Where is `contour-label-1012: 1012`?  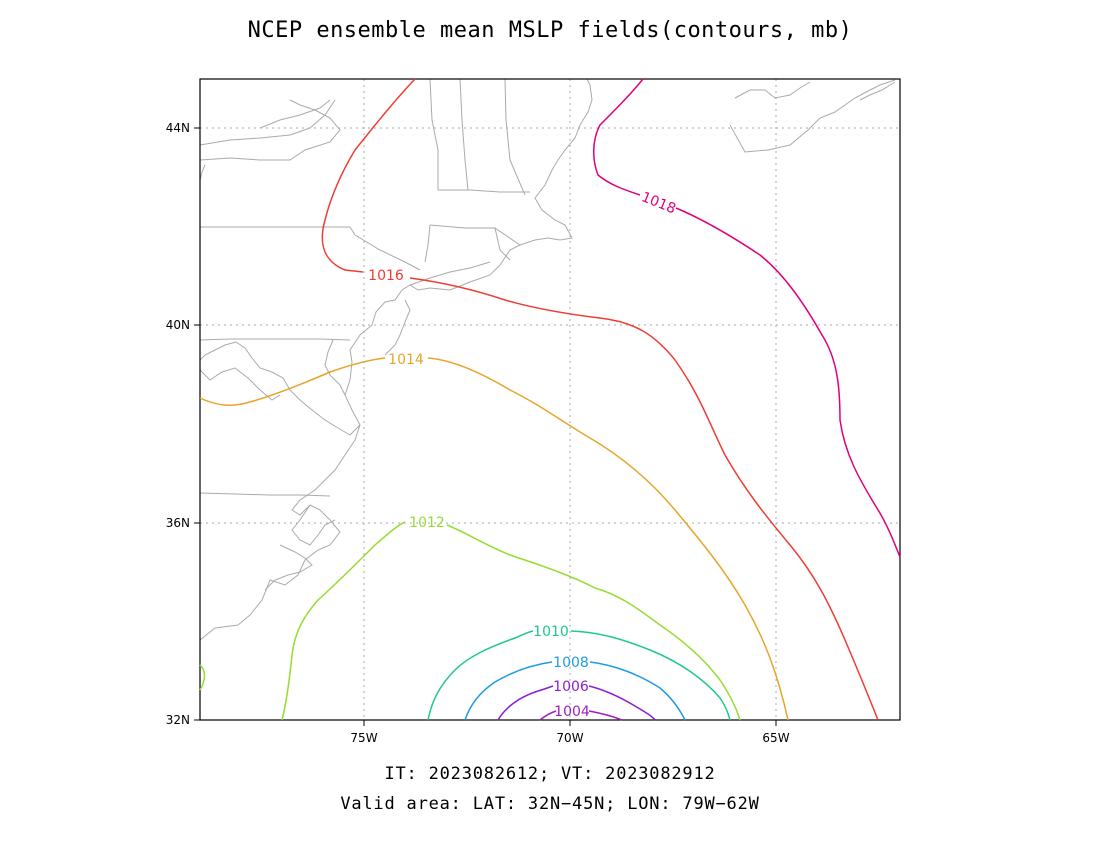
contour-label-1012: 1012 is located at coordinates (427, 523).